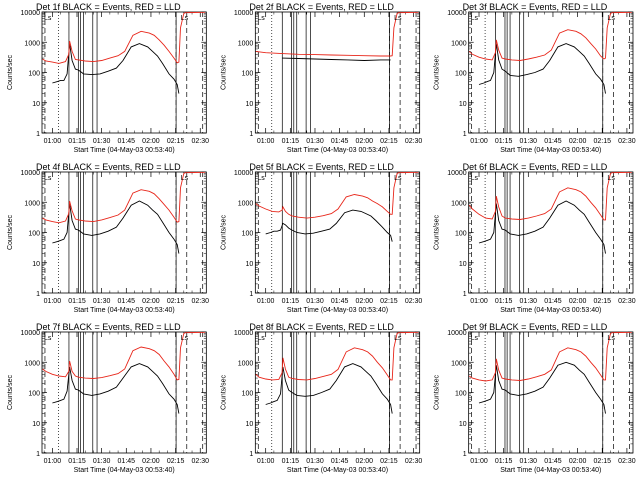 Image resolution: width=640 pixels, height=480 pixels. What do you see at coordinates (108, 7) in the screenshot?
I see `panel-title: Det 1f BLACK = Events, RED = LLD` at bounding box center [108, 7].